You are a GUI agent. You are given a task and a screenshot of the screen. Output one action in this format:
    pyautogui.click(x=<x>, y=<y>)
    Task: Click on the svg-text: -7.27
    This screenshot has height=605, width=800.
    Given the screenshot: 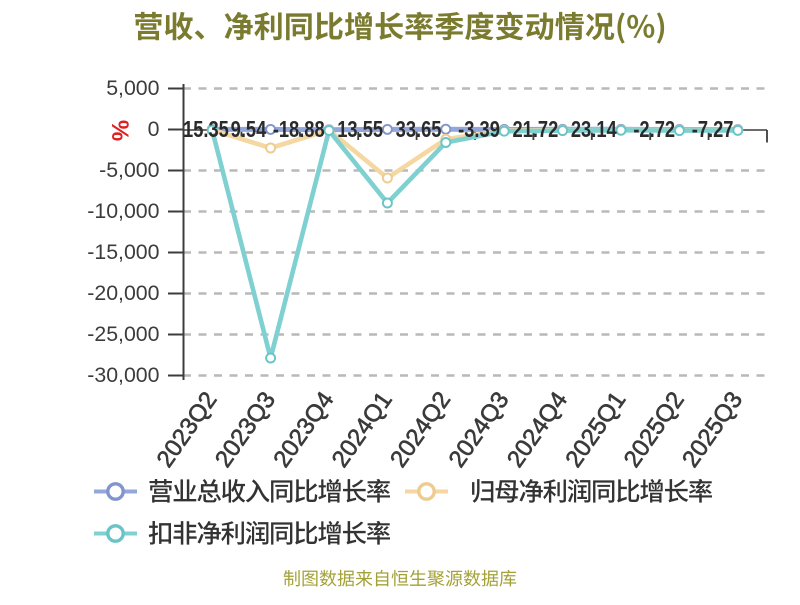 What is the action you would take?
    pyautogui.click(x=713, y=130)
    